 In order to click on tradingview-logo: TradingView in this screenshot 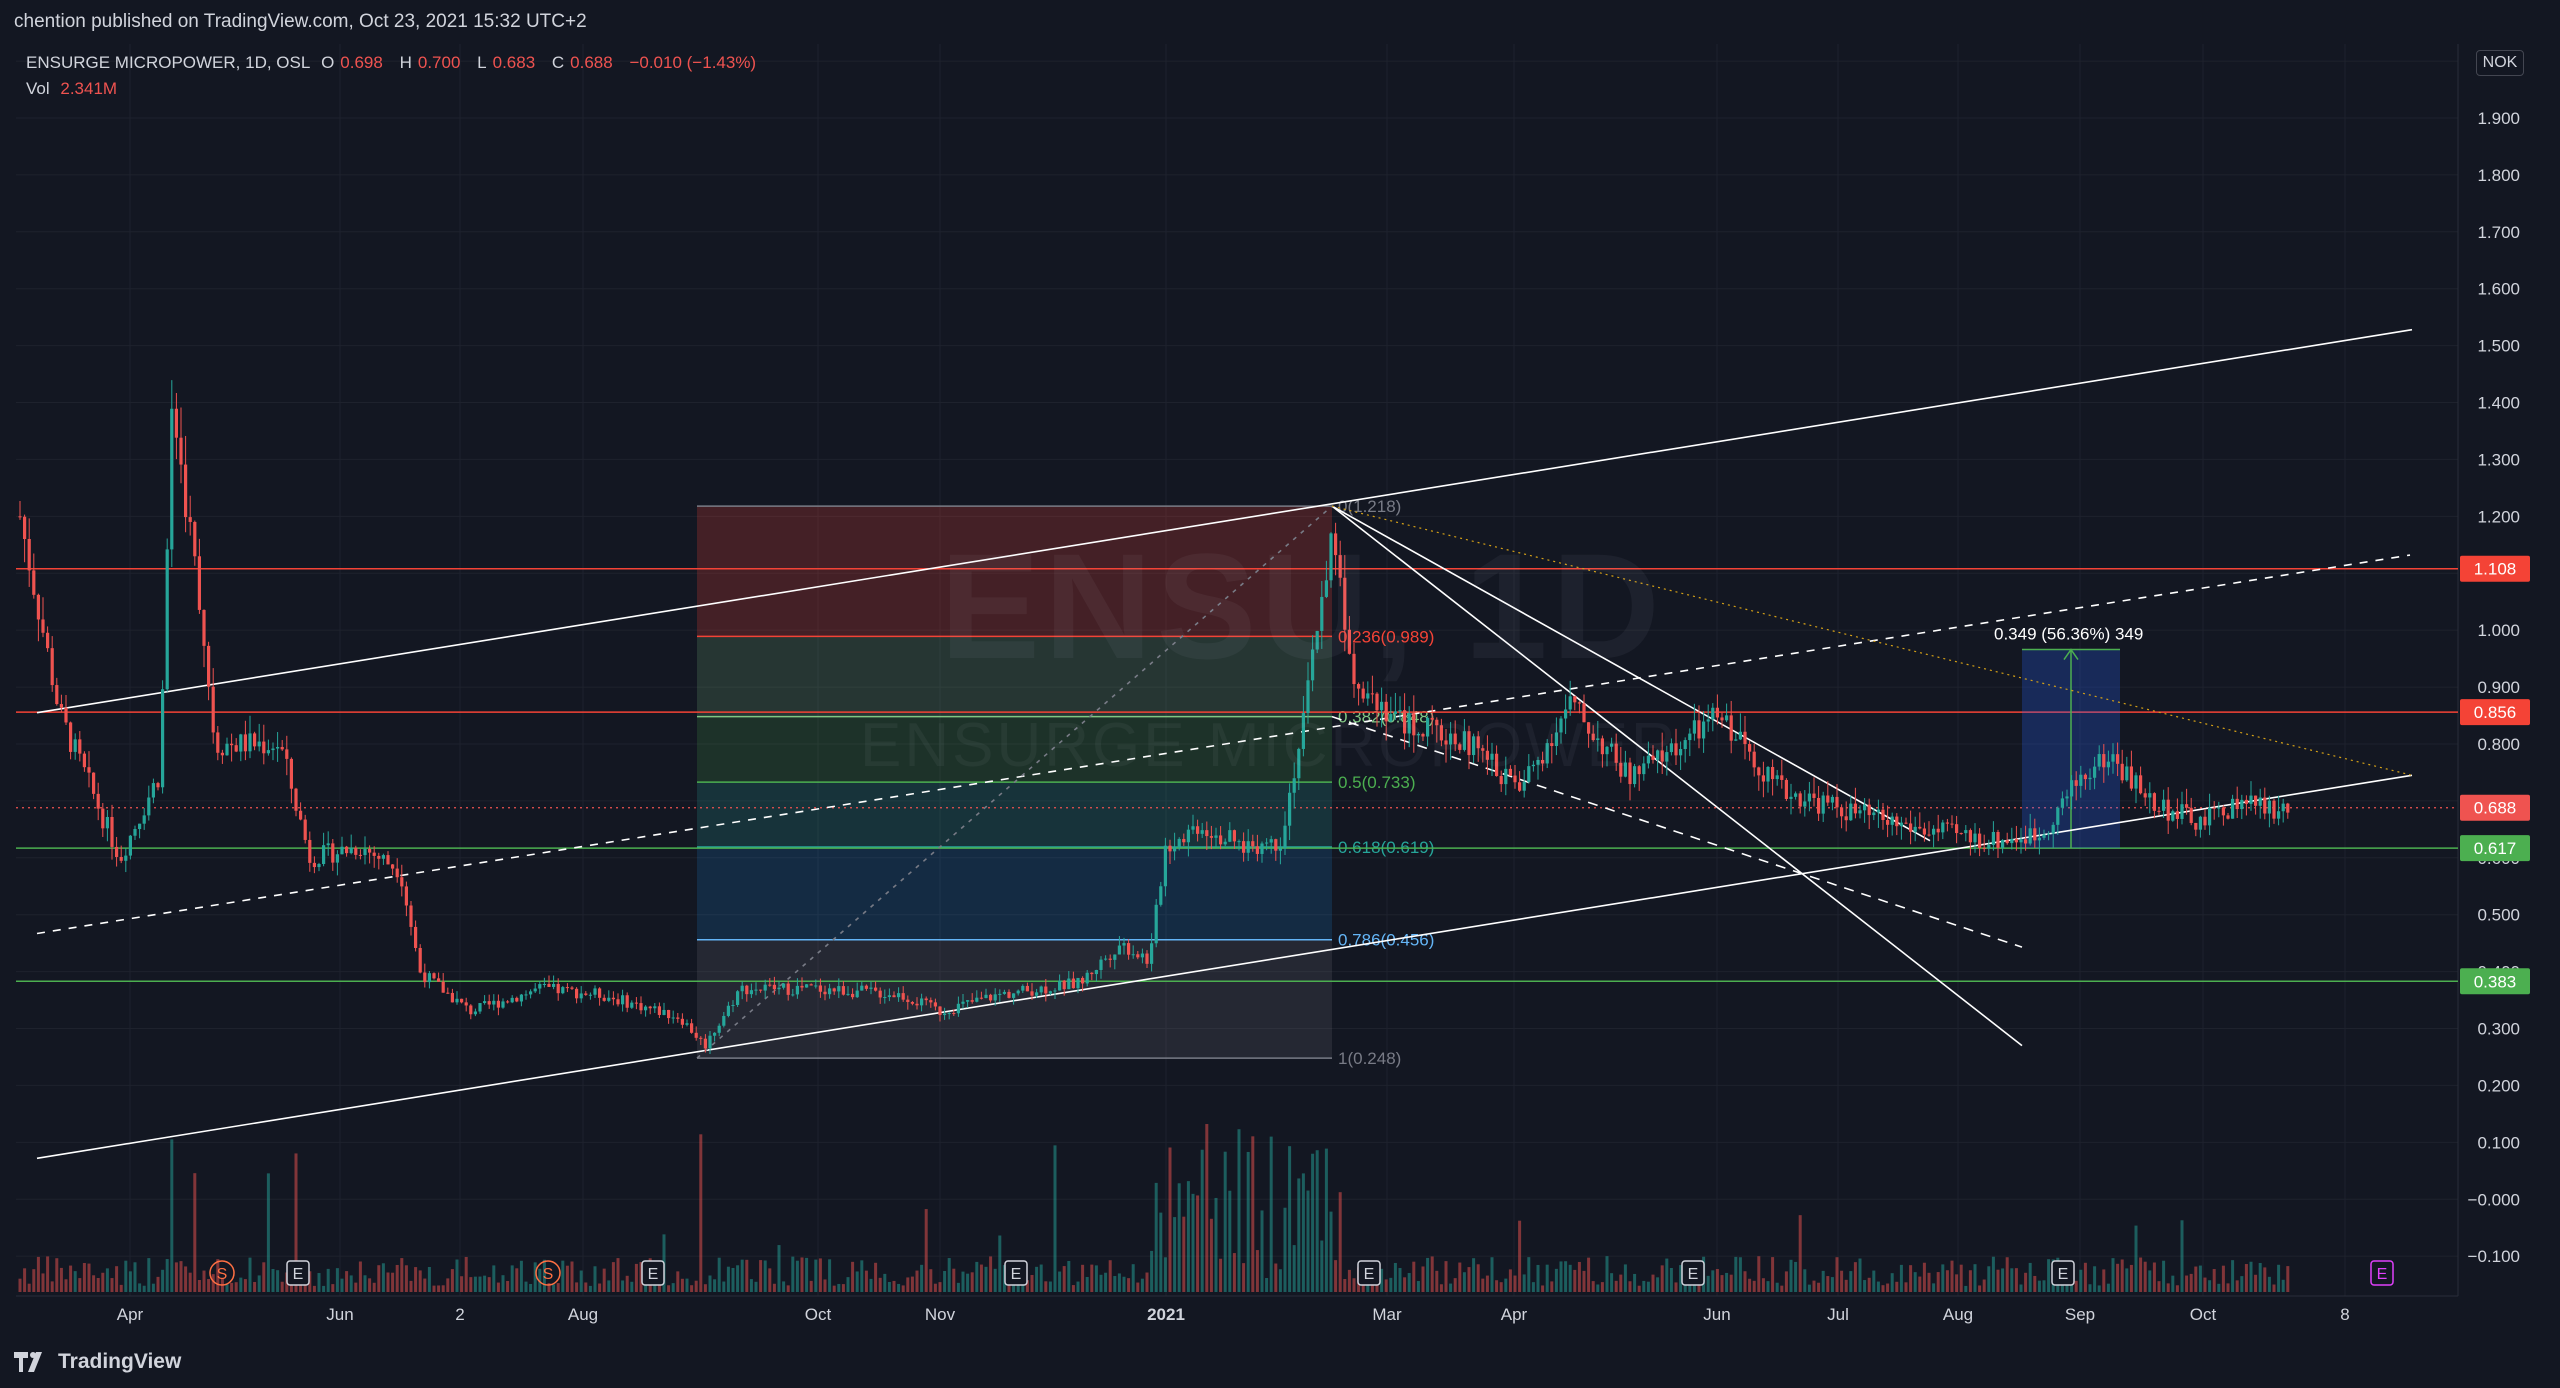, I will do `click(97, 1362)`.